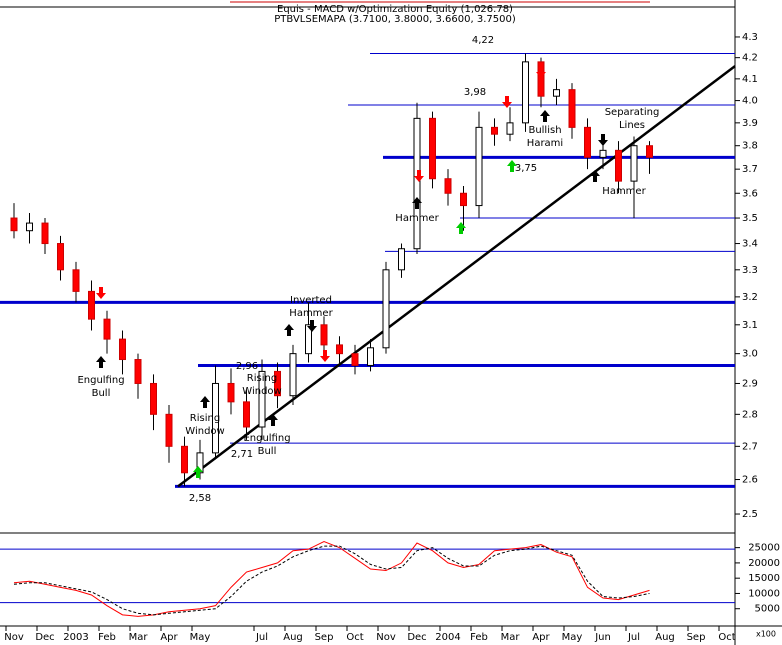 This screenshot has width=782, height=645. What do you see at coordinates (750, 218) in the screenshot?
I see `y-tick-label: 3.5` at bounding box center [750, 218].